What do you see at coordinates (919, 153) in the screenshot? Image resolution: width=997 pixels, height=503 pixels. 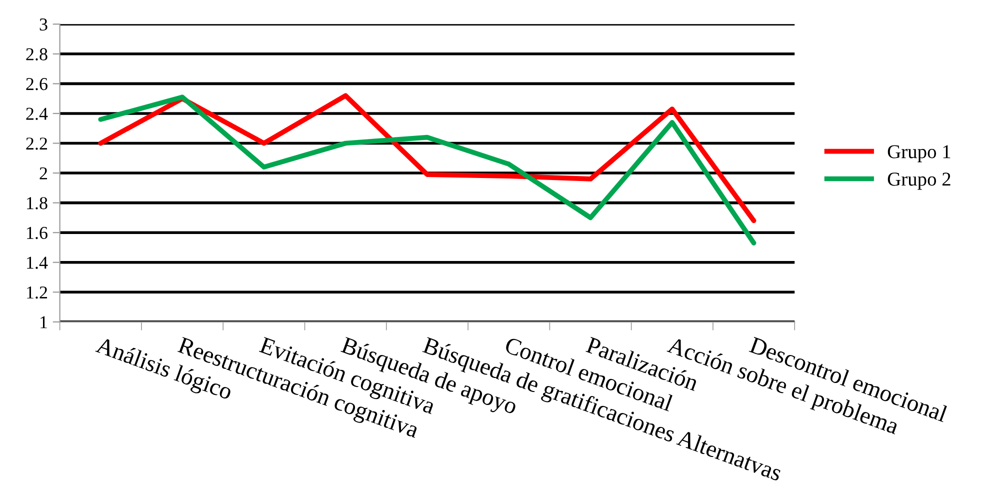 I see `legend-label: Grupo 1` at bounding box center [919, 153].